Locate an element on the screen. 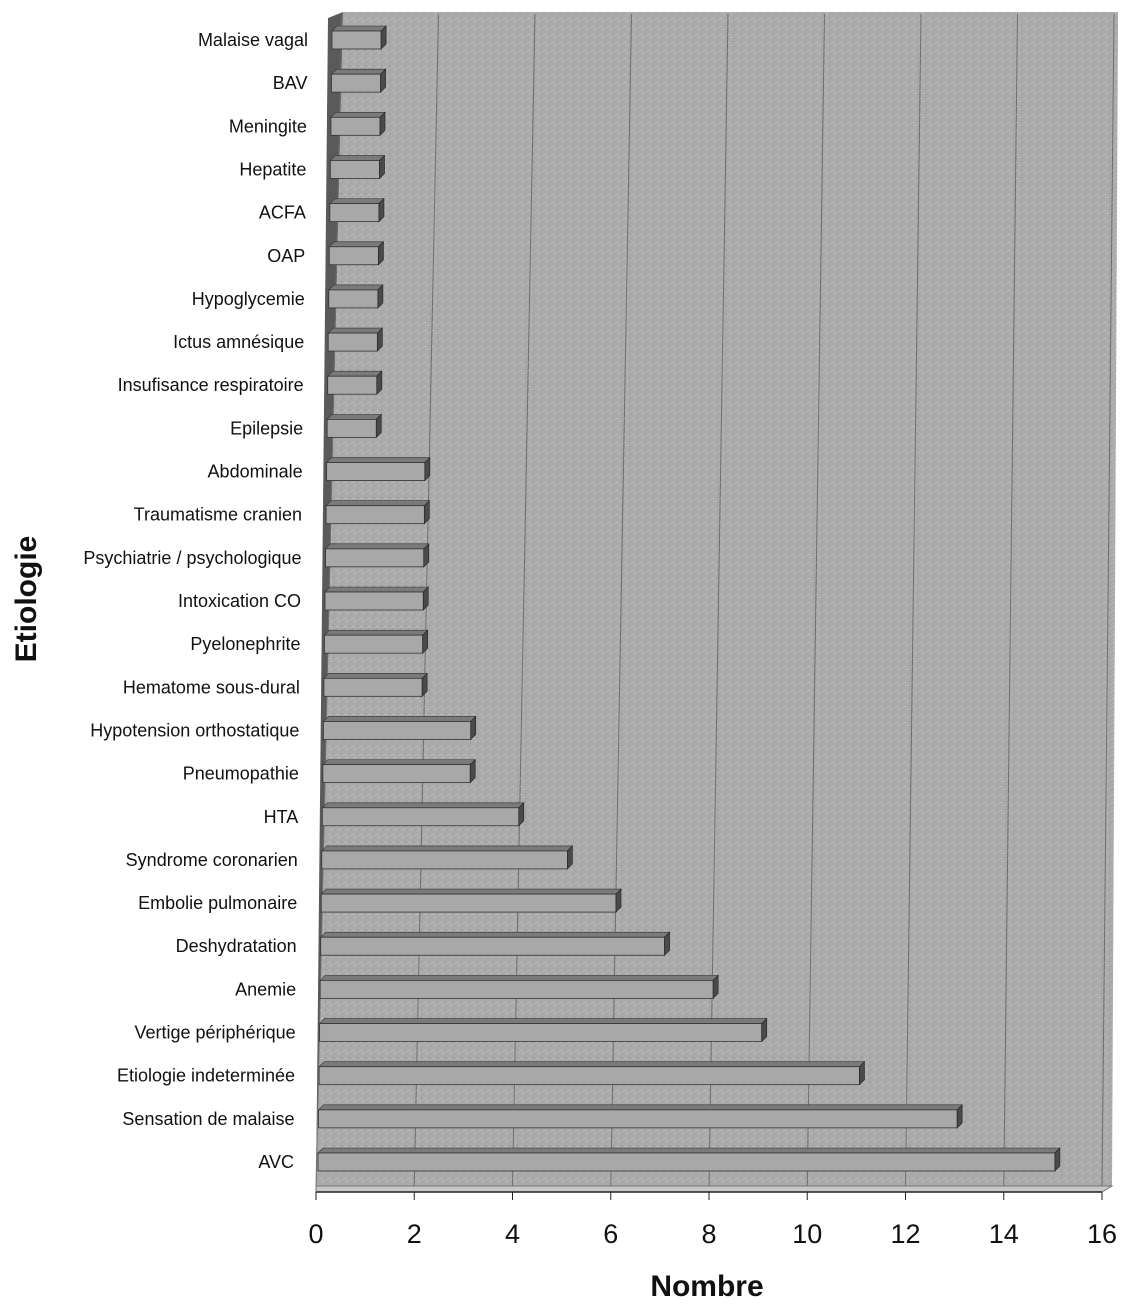 This screenshot has width=1132, height=1306. bar-hta is located at coordinates (423, 814).